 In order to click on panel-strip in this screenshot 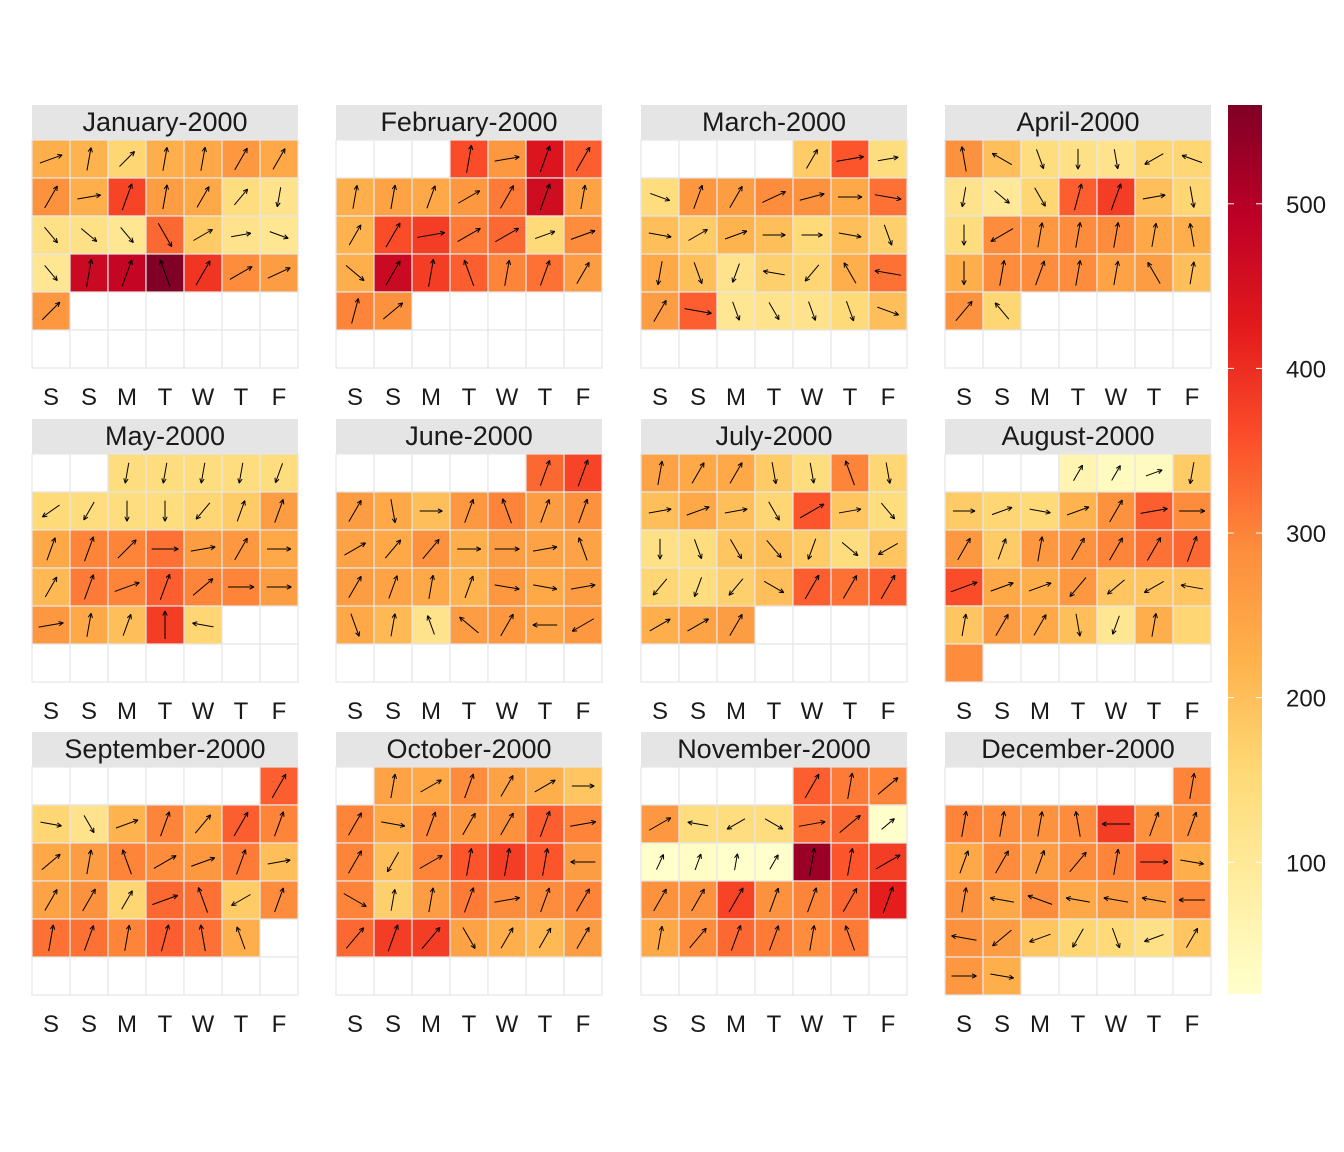, I will do `click(774, 122)`.